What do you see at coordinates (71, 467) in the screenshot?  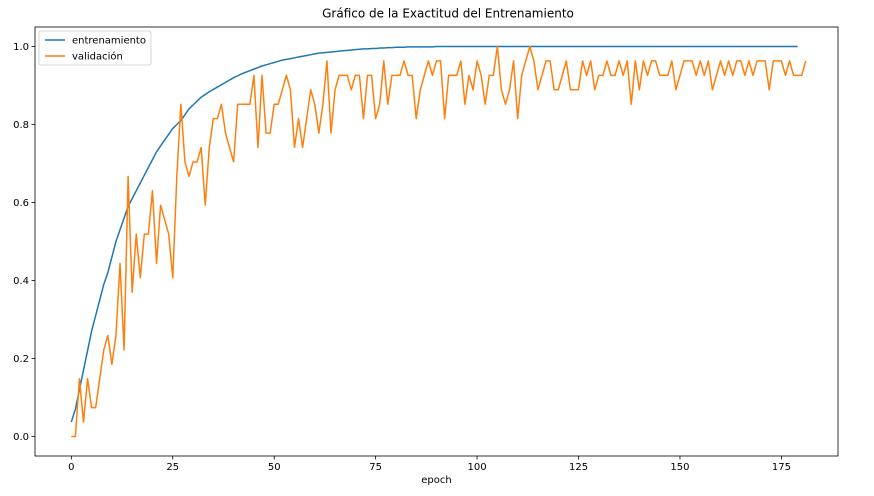 I see `x-tick-label: 0` at bounding box center [71, 467].